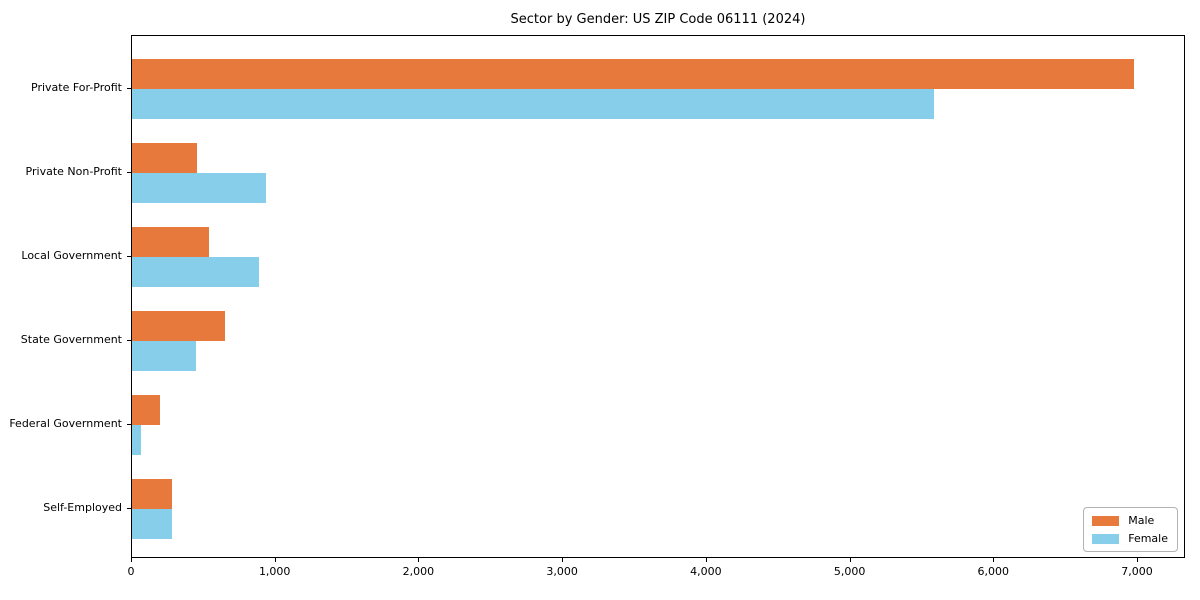  I want to click on bar-male-federal-government, so click(146, 410).